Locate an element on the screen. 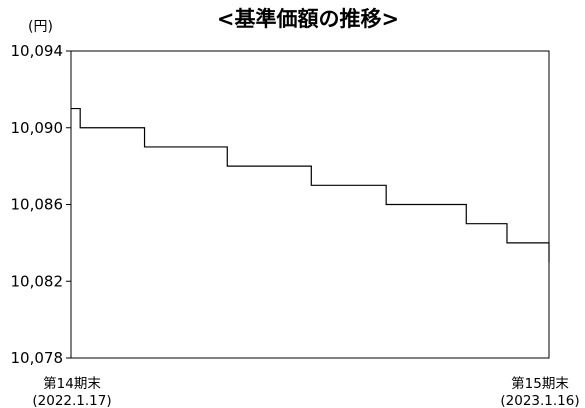 This screenshot has height=408, width=585. x-end-label-date: (2023.1.16) is located at coordinates (539, 400).